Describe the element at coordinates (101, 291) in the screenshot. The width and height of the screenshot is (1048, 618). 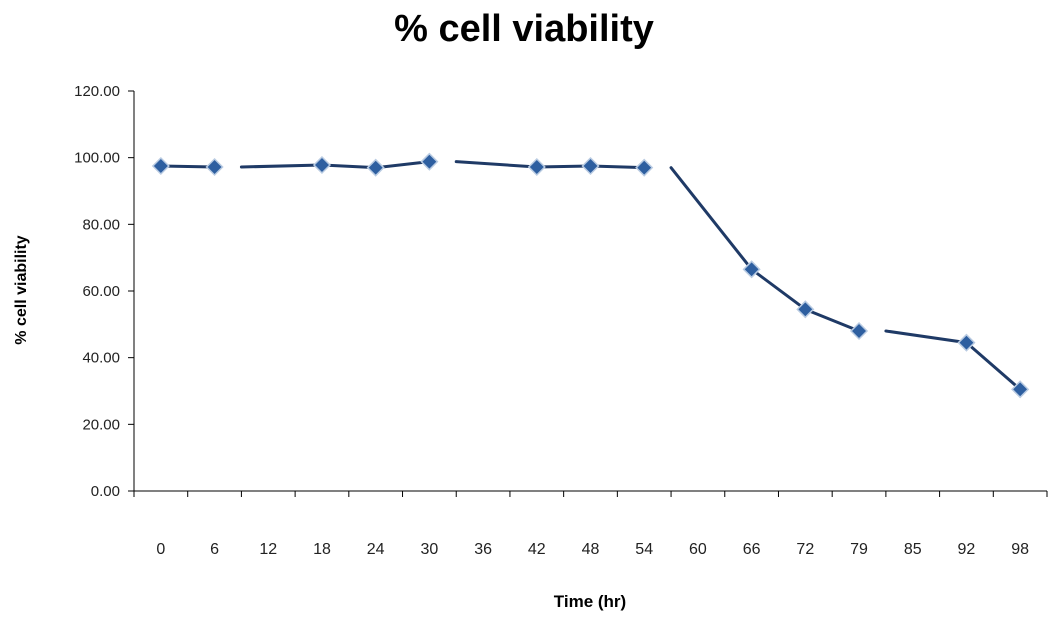
I see `y-tick-label: 60.00` at that location.